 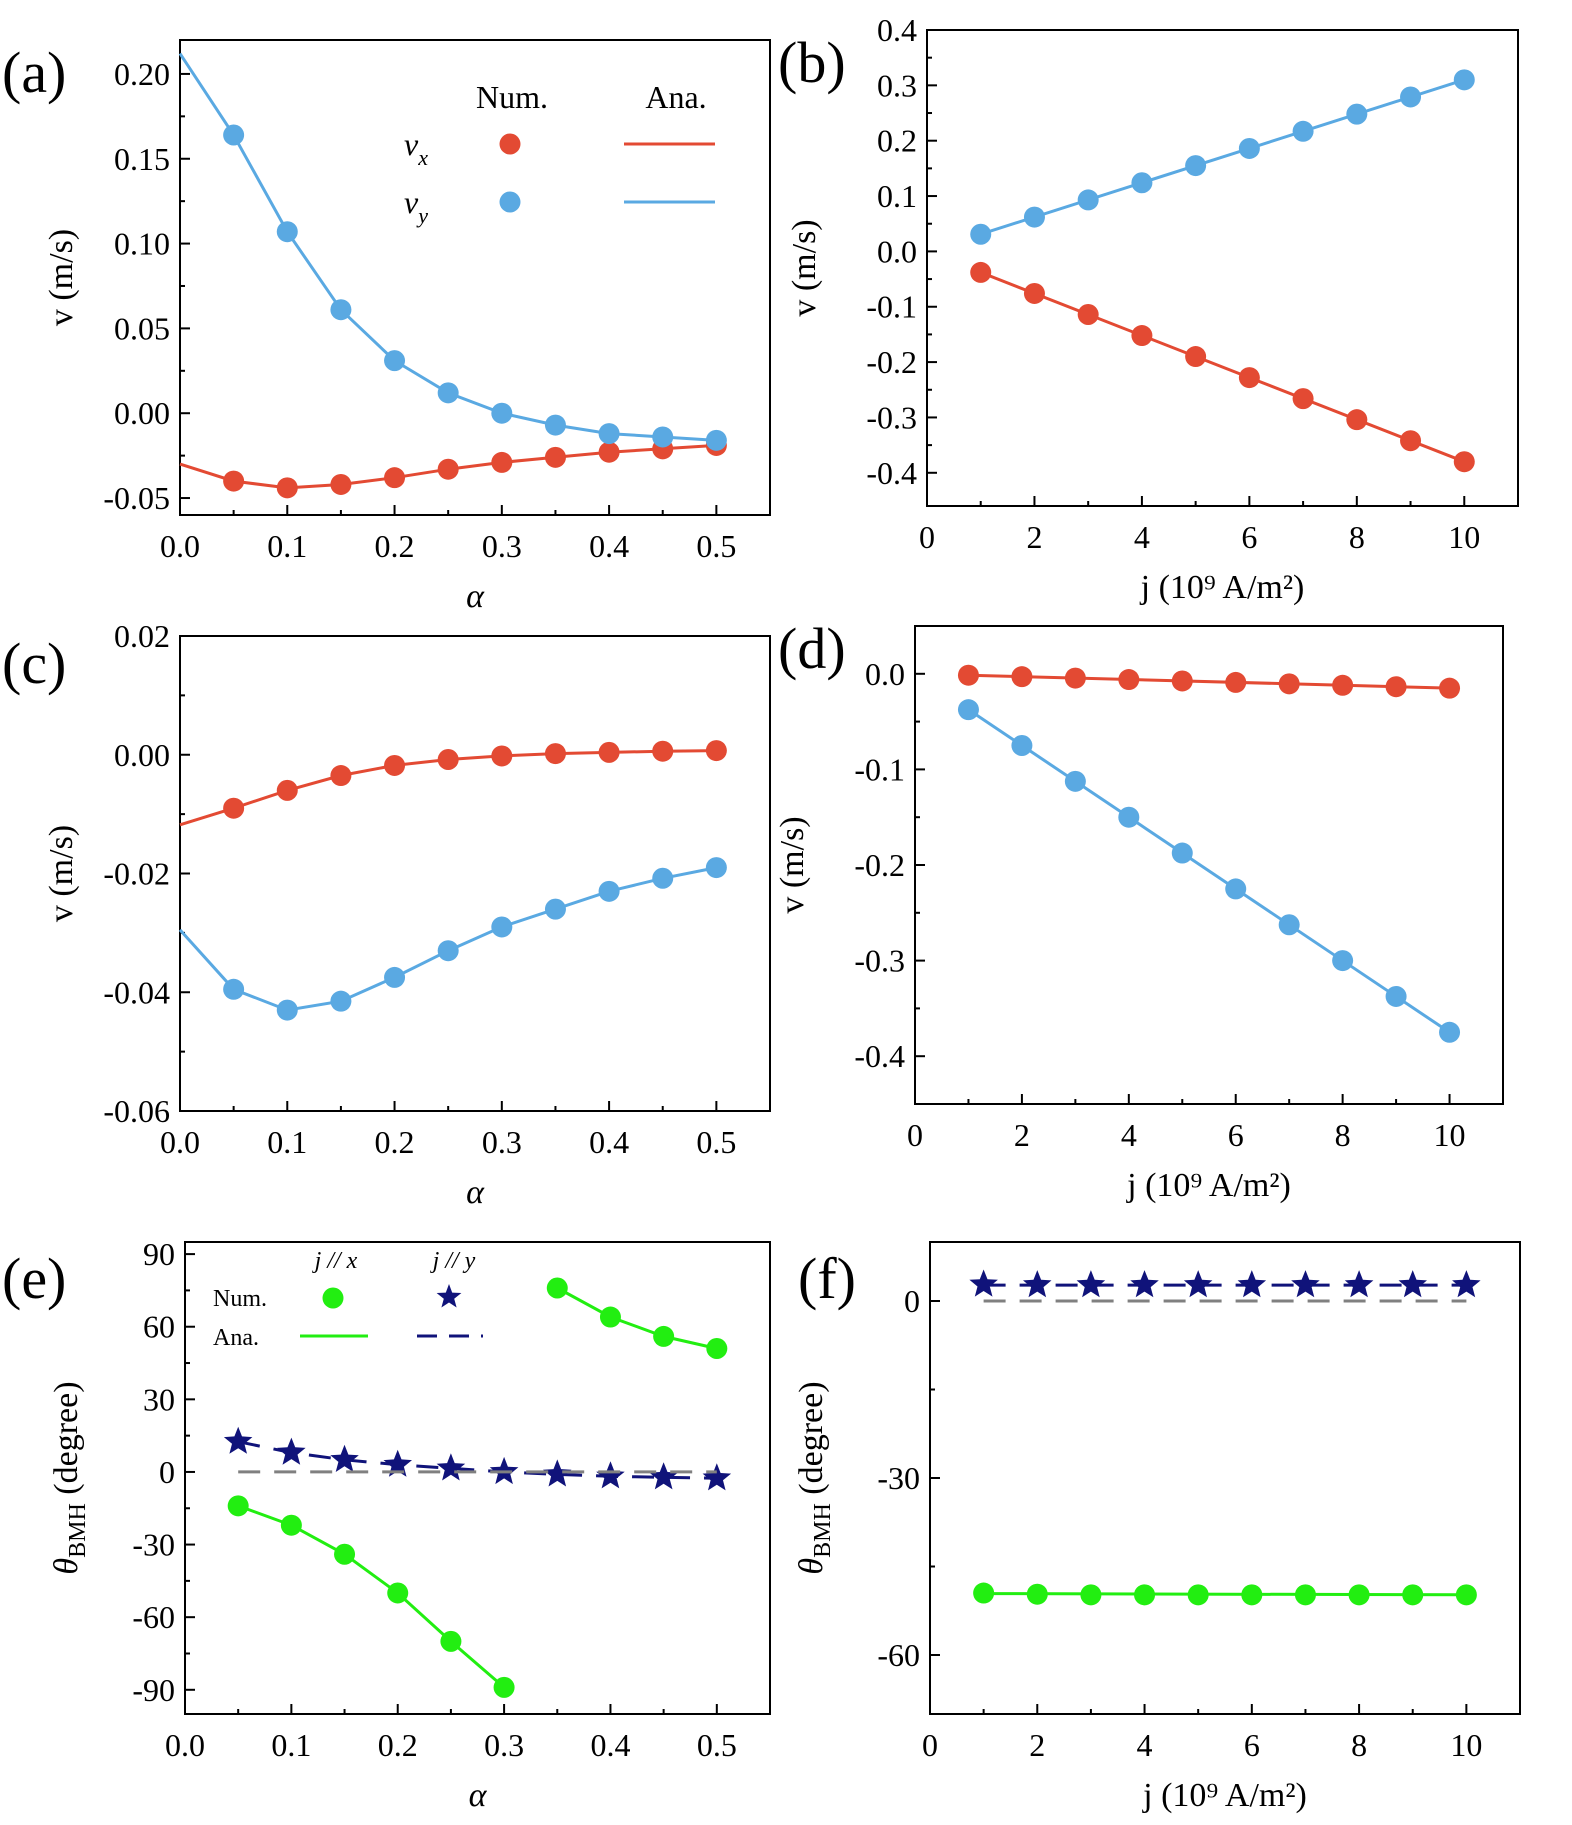 I want to click on panel-label: (d), so click(x=812, y=648).